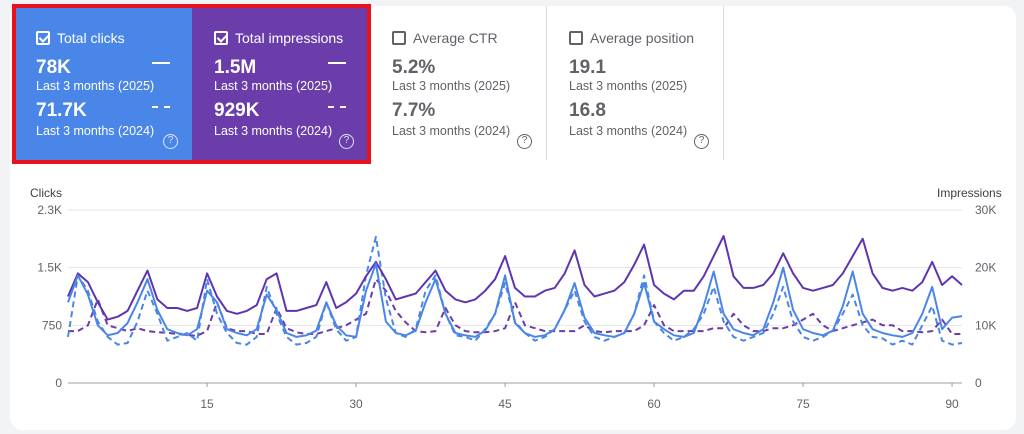 Image resolution: width=1024 pixels, height=434 pixels. I want to click on clicks-current-period: Last 3 months (2025), so click(95, 86).